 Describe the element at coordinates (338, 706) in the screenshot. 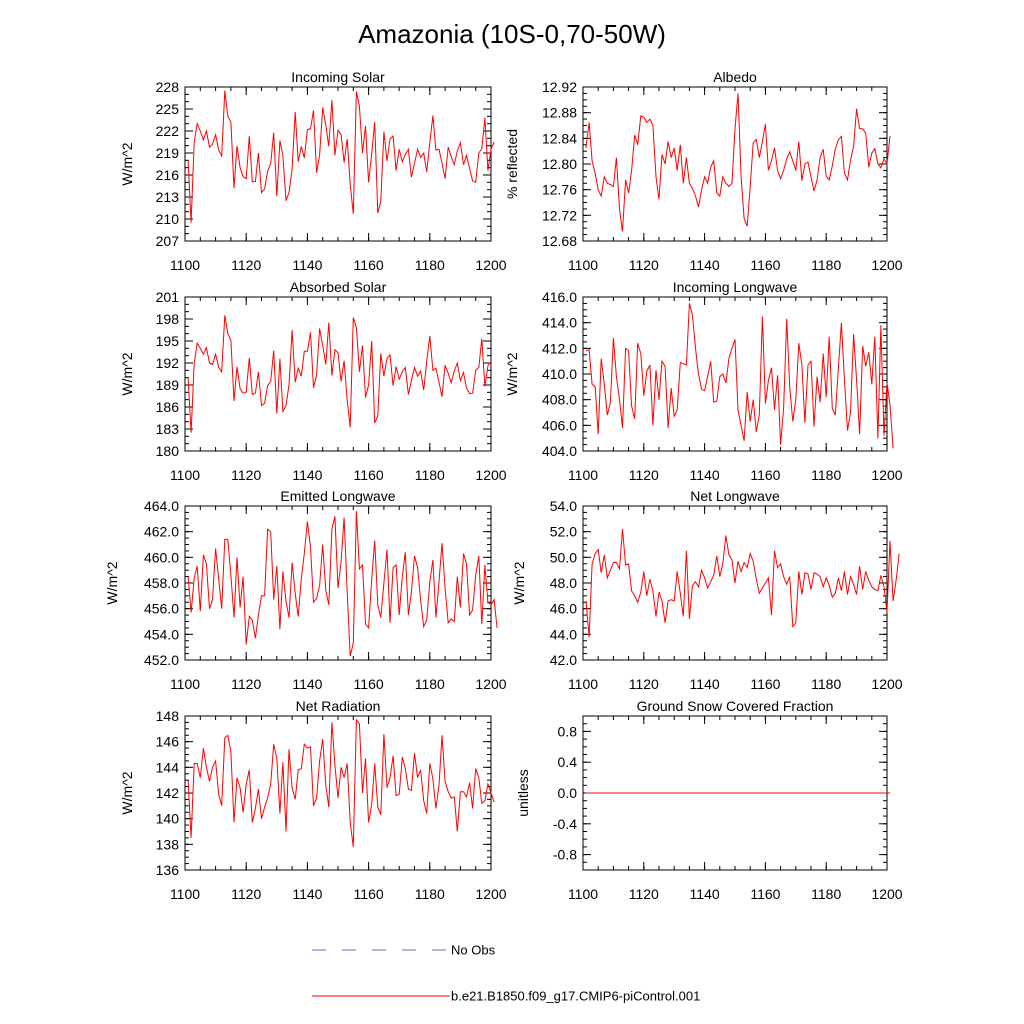

I see `panel-title: Net Radiation` at that location.